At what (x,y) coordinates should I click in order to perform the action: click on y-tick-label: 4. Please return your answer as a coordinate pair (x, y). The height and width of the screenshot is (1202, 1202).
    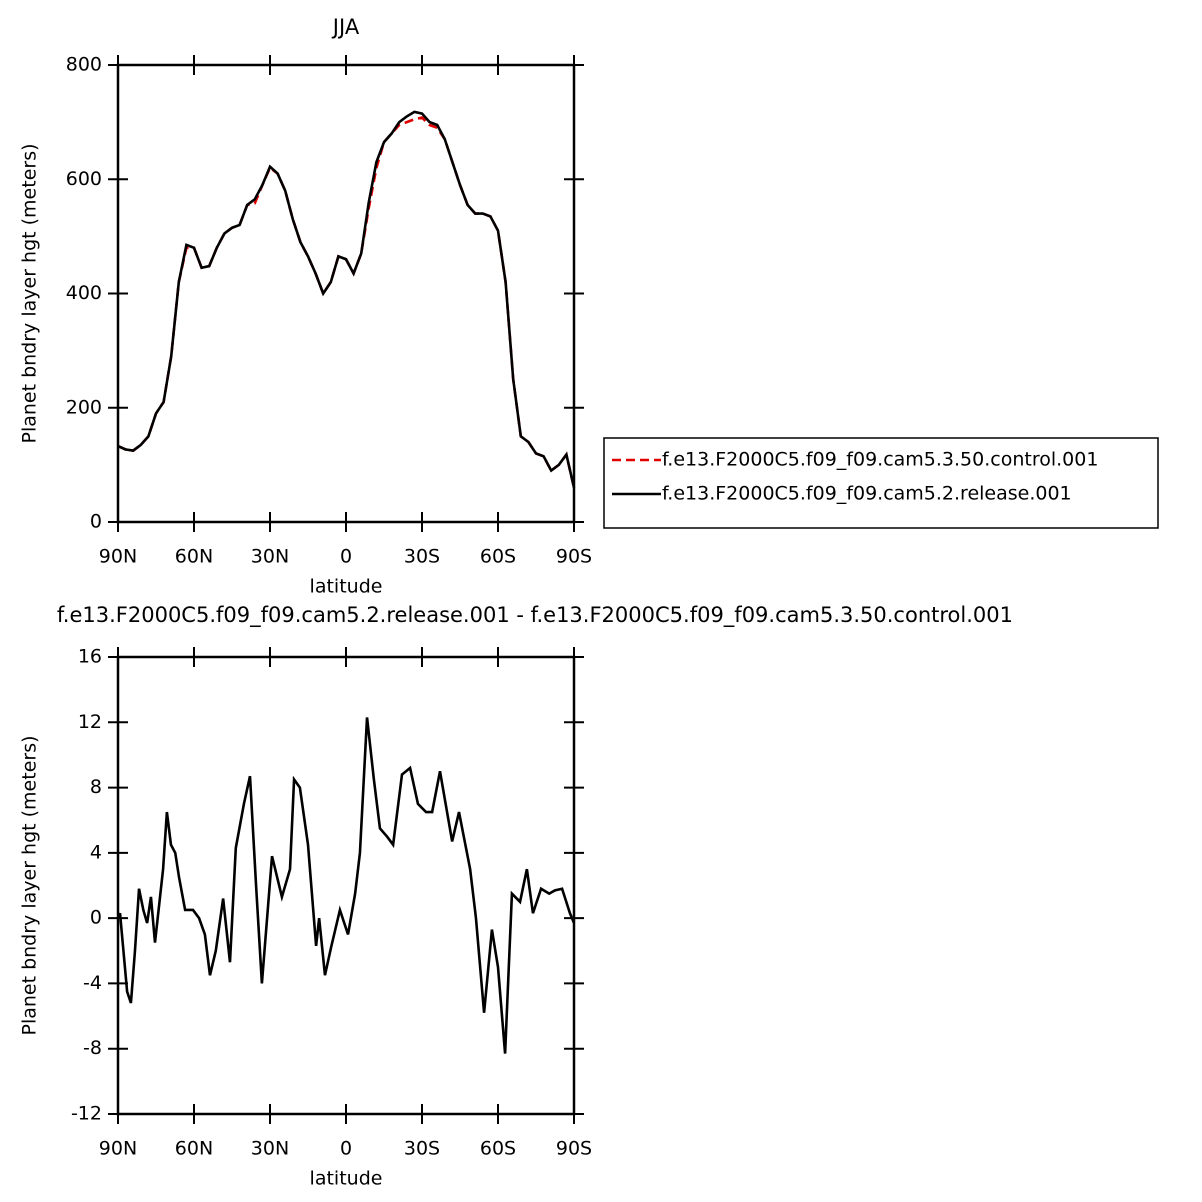
    Looking at the image, I should click on (96, 852).